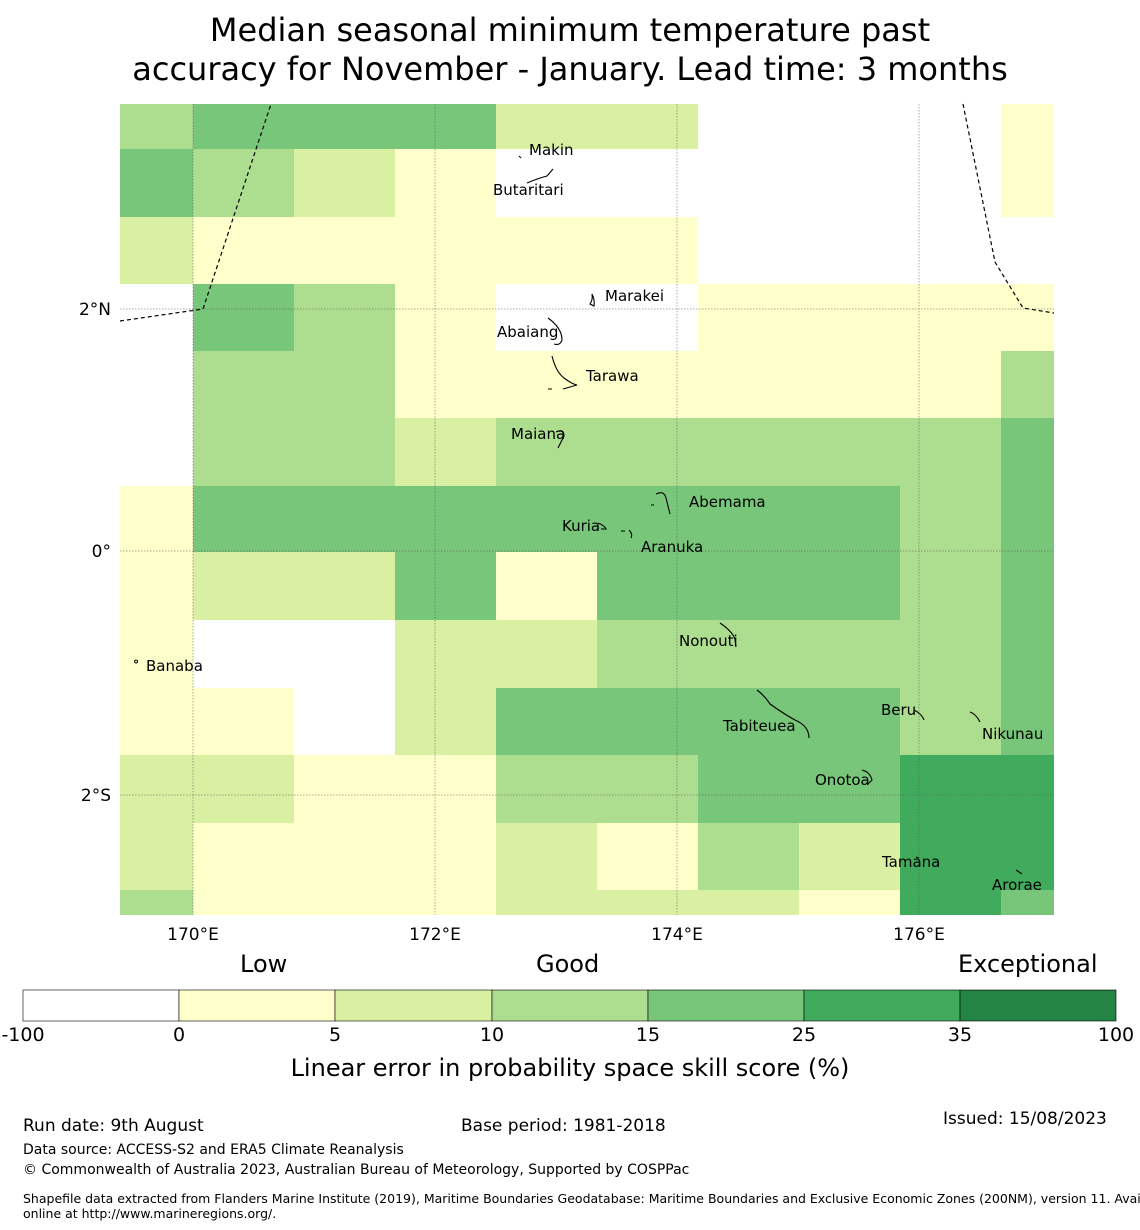  I want to click on island-onotoa, so click(867, 777).